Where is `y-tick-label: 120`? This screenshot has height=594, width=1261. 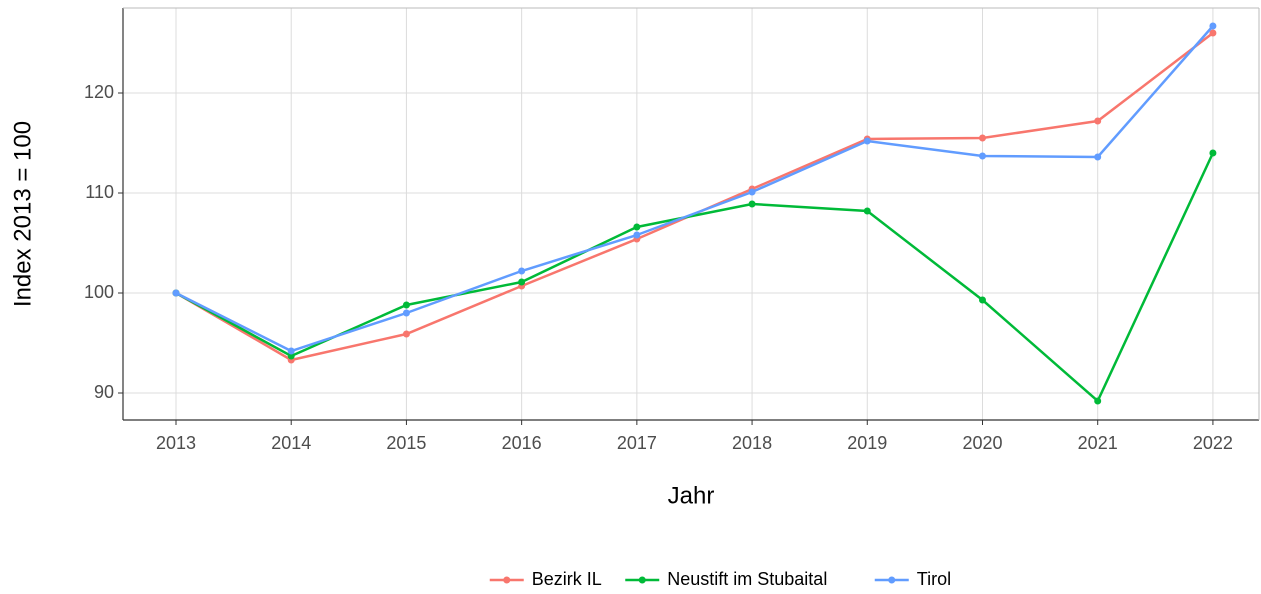
y-tick-label: 120 is located at coordinates (99, 92).